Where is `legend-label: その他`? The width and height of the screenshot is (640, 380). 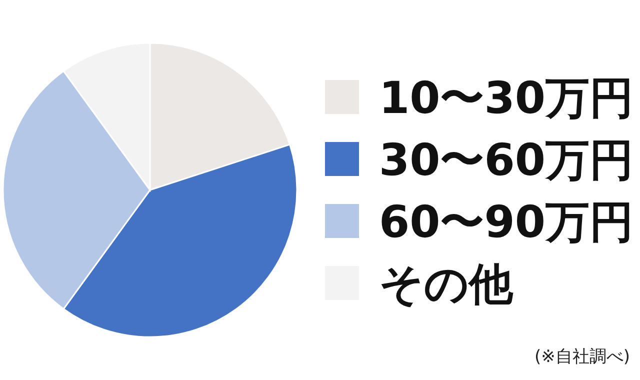 legend-label: その他 is located at coordinates (446, 284).